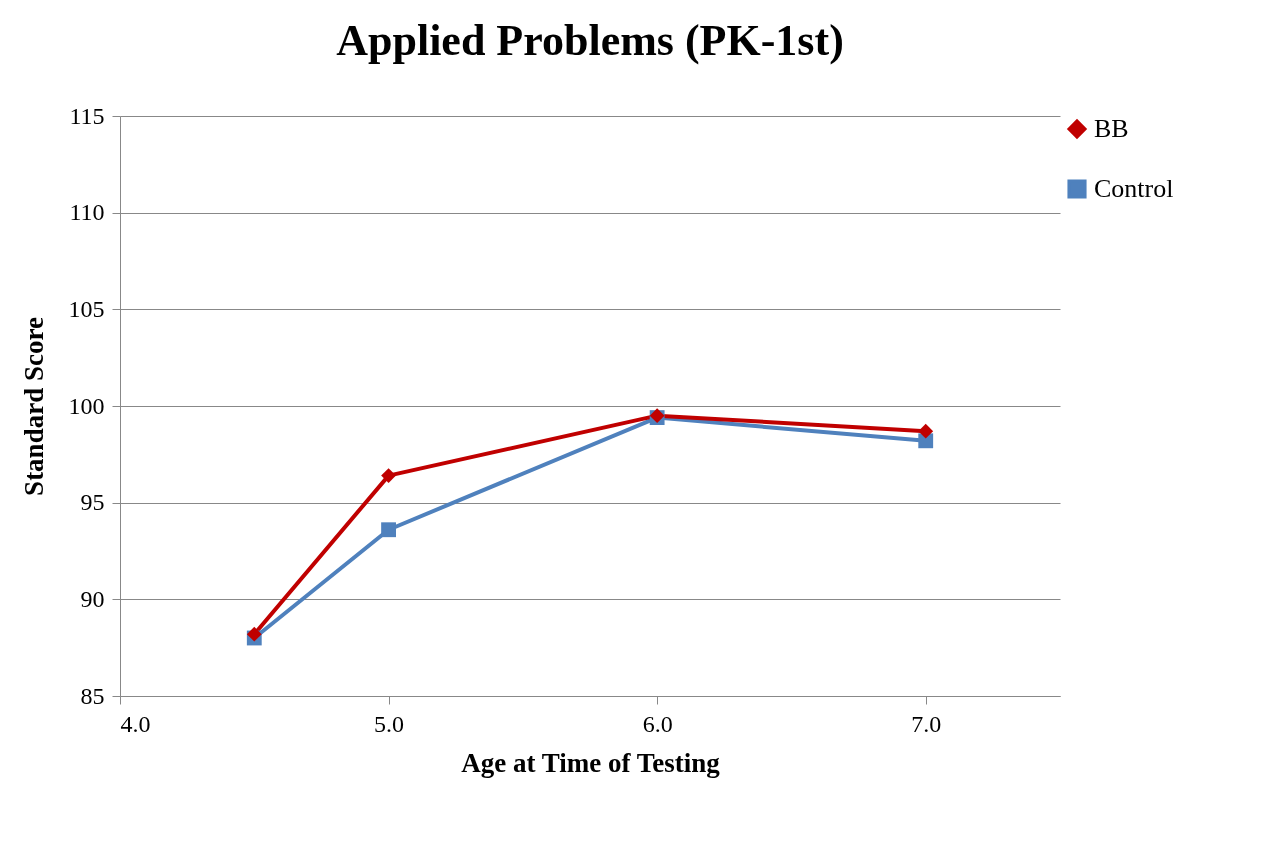 Image resolution: width=1282 pixels, height=859 pixels. Describe the element at coordinates (1134, 188) in the screenshot. I see `legend-label: Control` at that location.